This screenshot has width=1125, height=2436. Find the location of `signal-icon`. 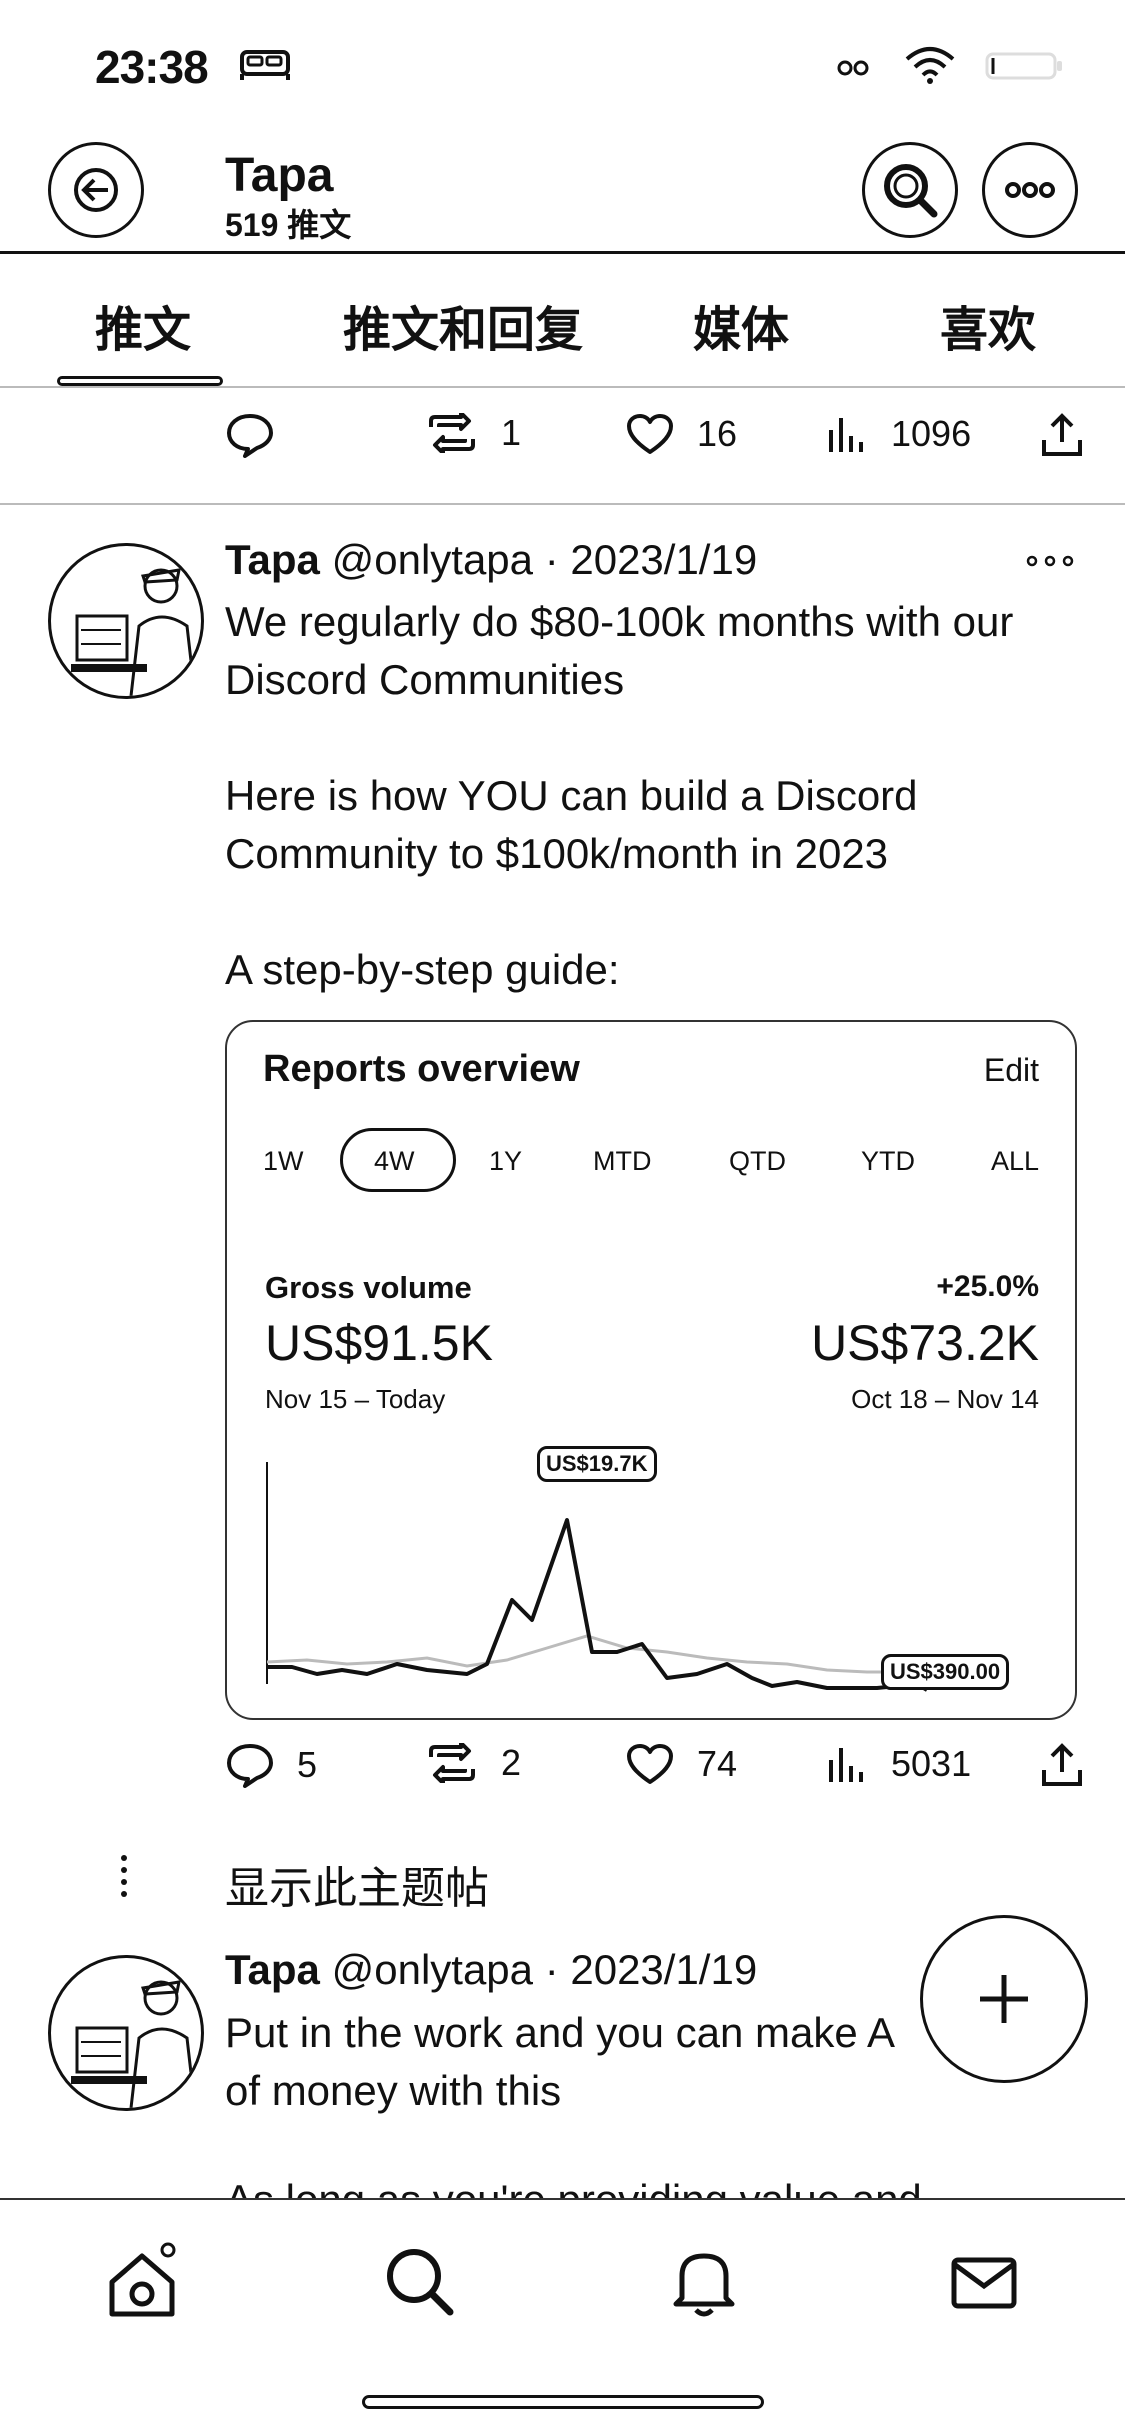

signal-icon is located at coordinates (853, 68).